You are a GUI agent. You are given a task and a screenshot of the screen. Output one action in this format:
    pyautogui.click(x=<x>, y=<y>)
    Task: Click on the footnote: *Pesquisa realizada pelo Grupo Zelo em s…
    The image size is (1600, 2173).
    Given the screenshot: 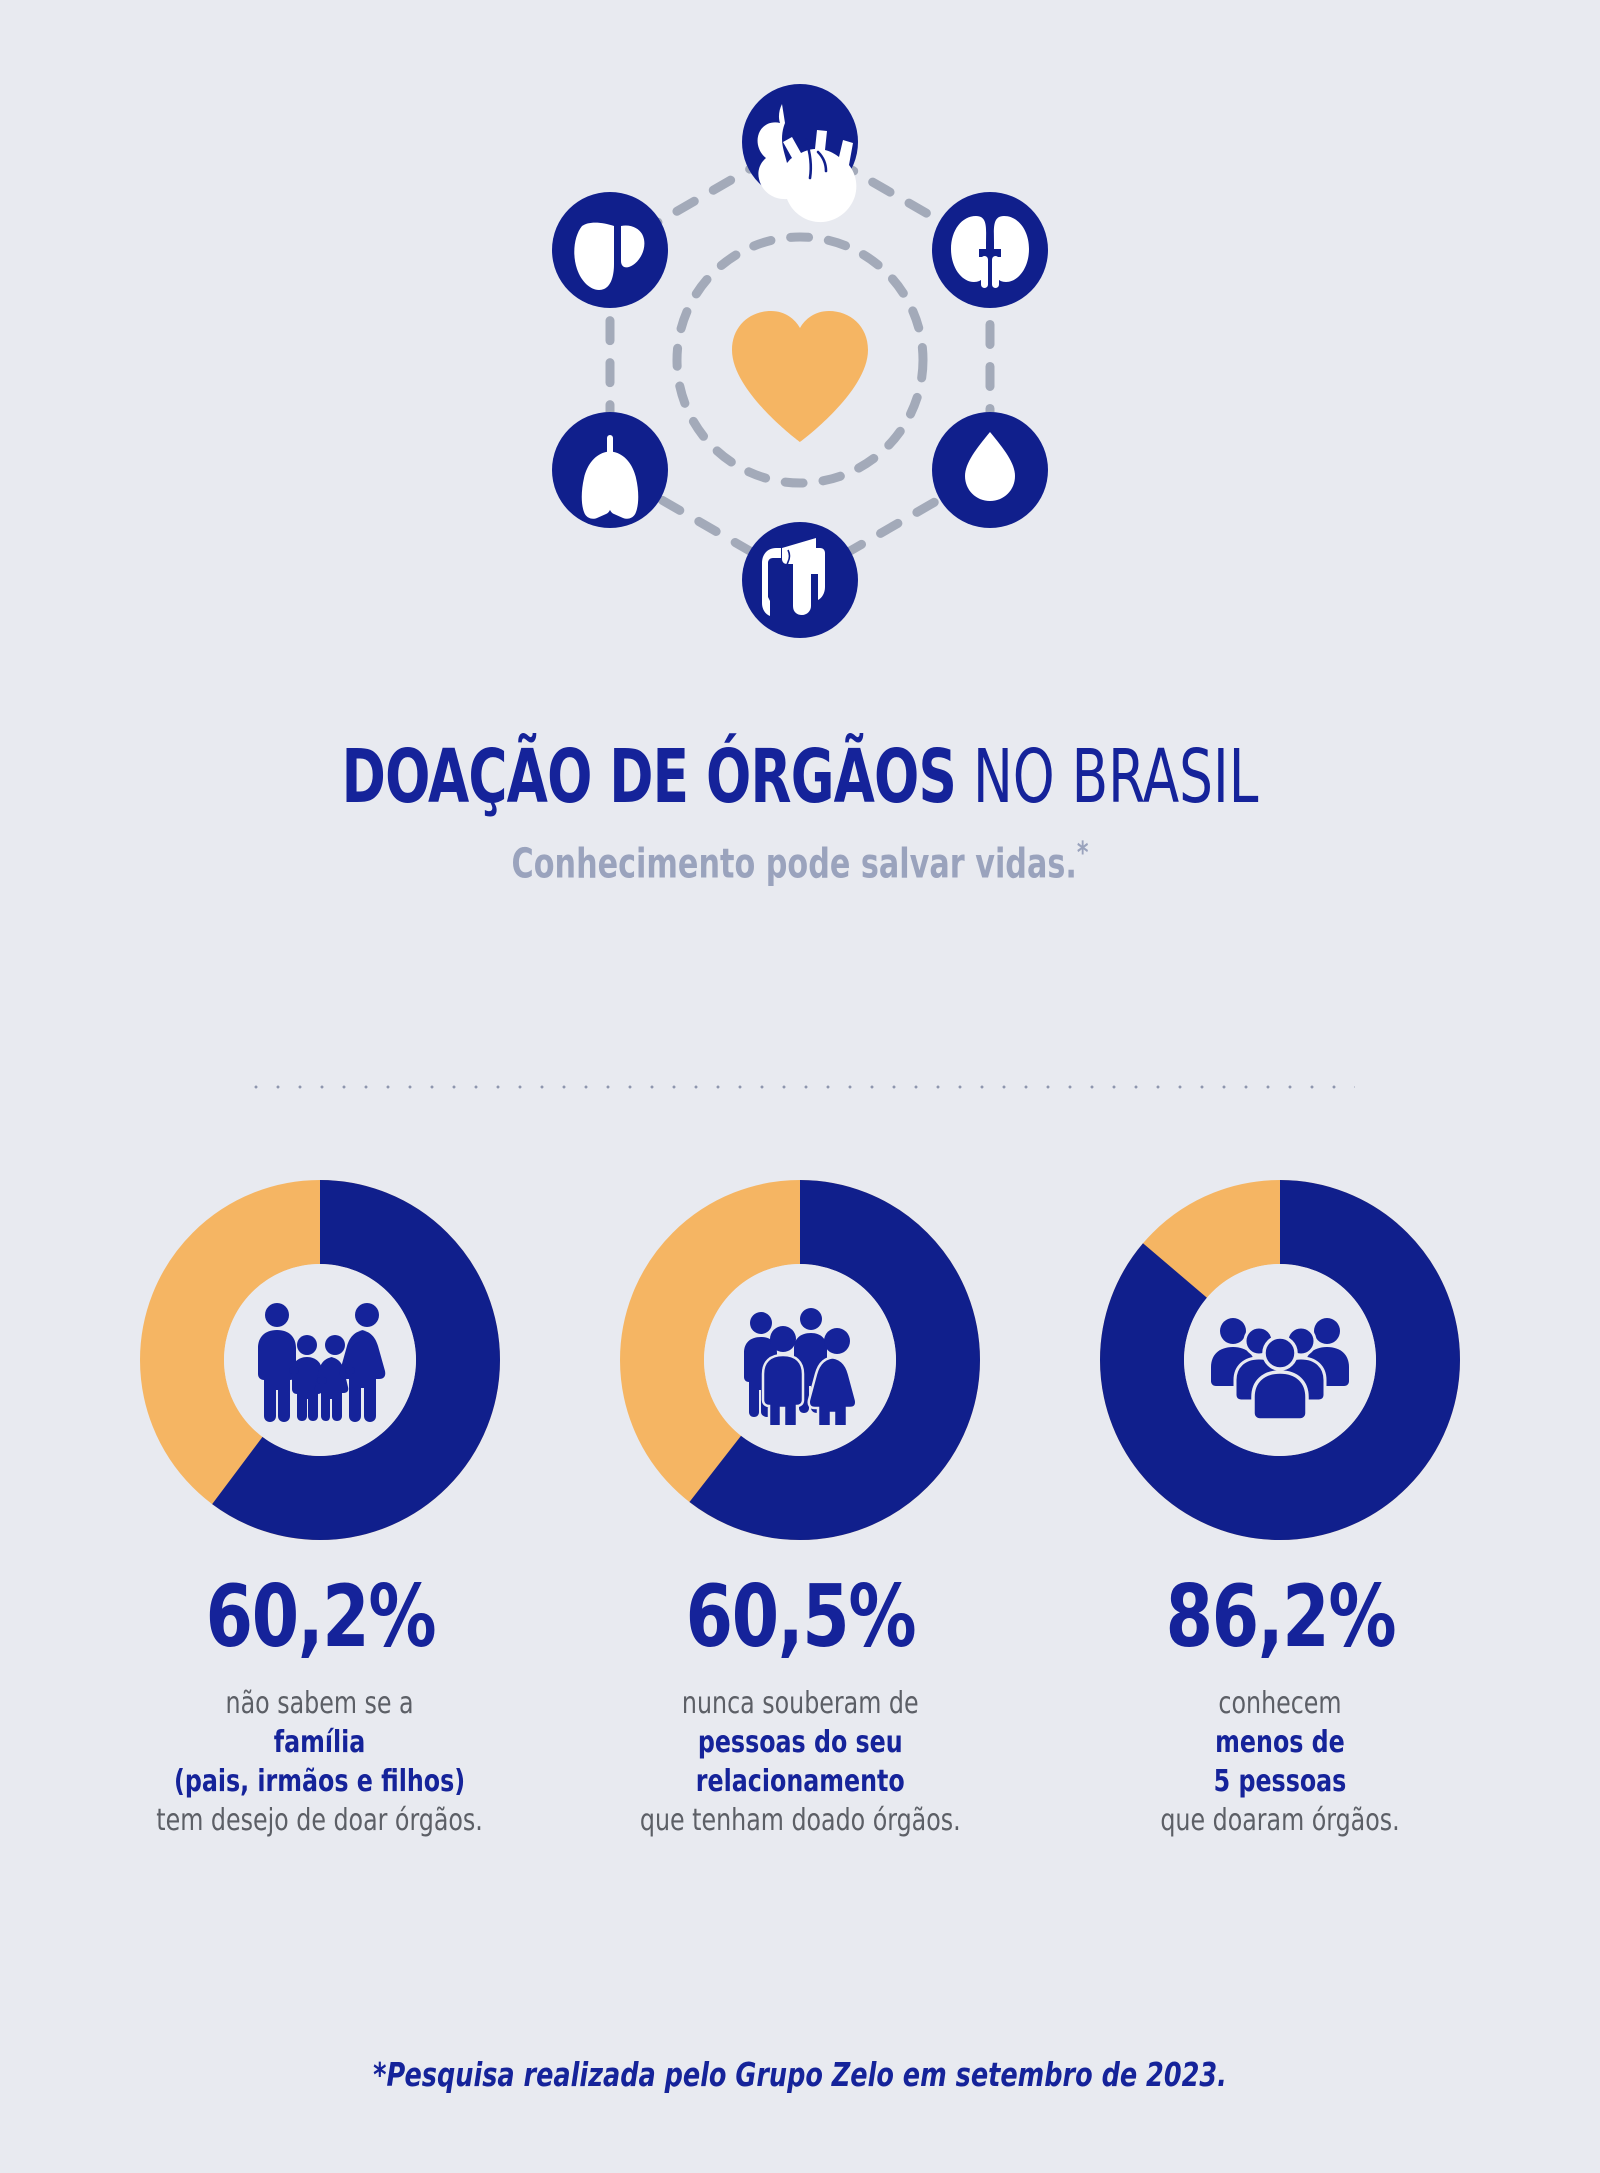 What is the action you would take?
    pyautogui.click(x=800, y=2074)
    